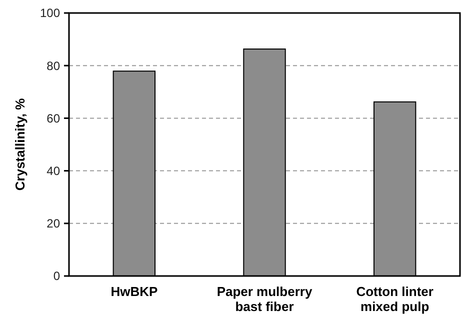  What do you see at coordinates (56, 276) in the screenshot?
I see `y-tick-label: 0` at bounding box center [56, 276].